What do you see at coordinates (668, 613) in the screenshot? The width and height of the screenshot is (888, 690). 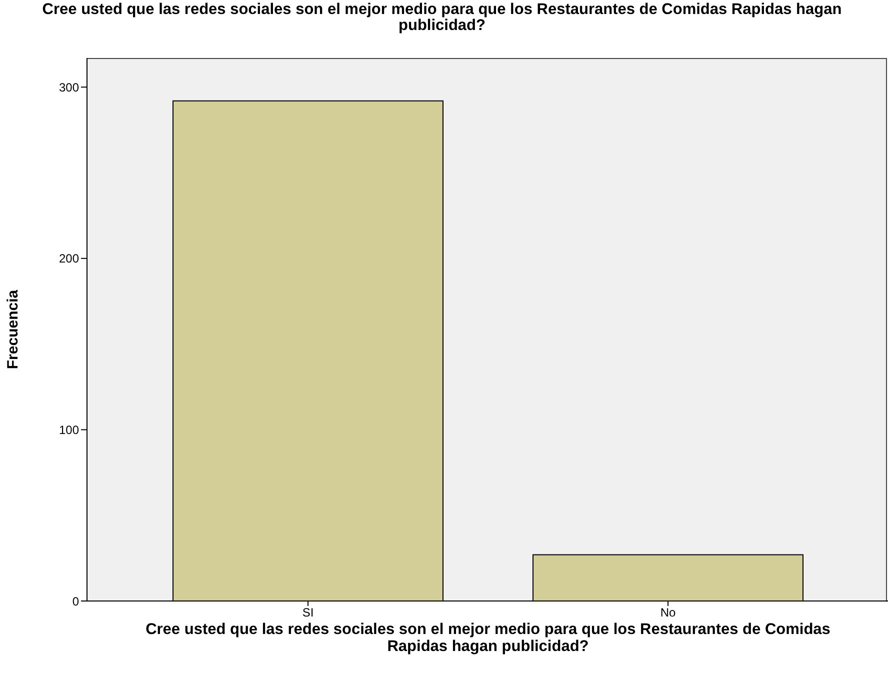 I see `x-tick-label: No` at bounding box center [668, 613].